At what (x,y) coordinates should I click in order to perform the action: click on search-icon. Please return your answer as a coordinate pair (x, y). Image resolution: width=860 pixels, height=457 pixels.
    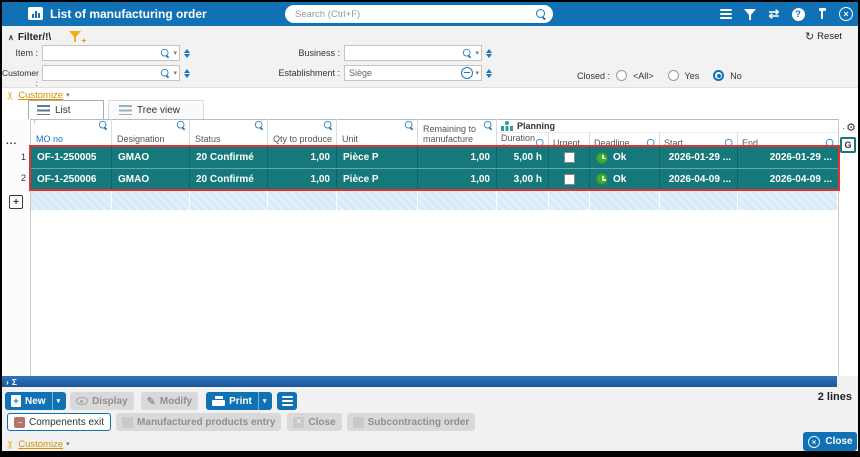
    Looking at the image, I should click on (541, 14).